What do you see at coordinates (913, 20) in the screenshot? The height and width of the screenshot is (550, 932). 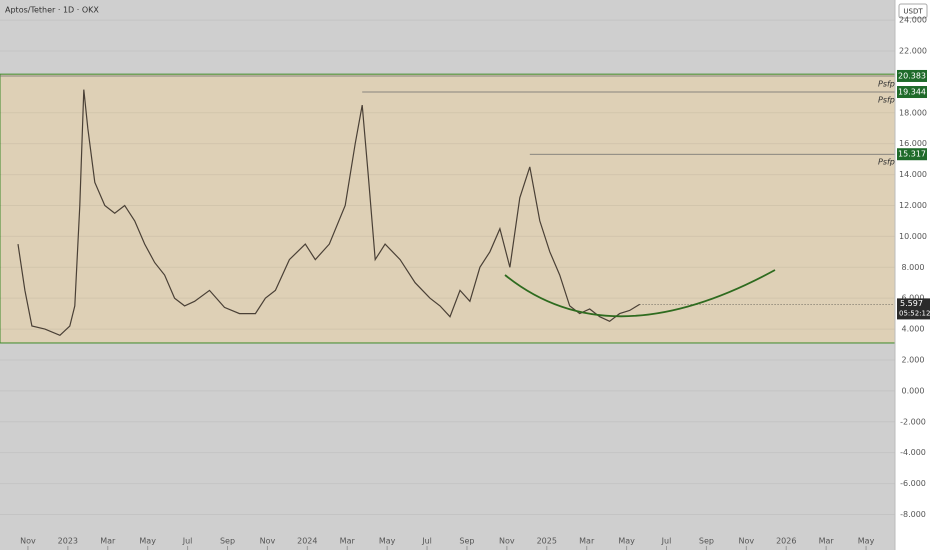 I see `y-tick-label: 24.000` at bounding box center [913, 20].